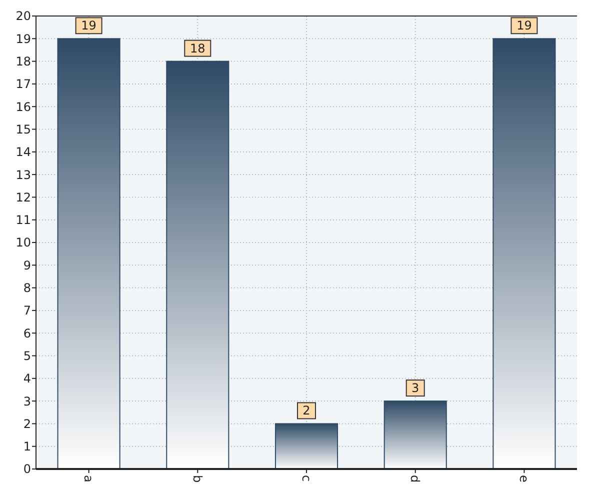  I want to click on y-tick-label: 8, so click(27, 288).